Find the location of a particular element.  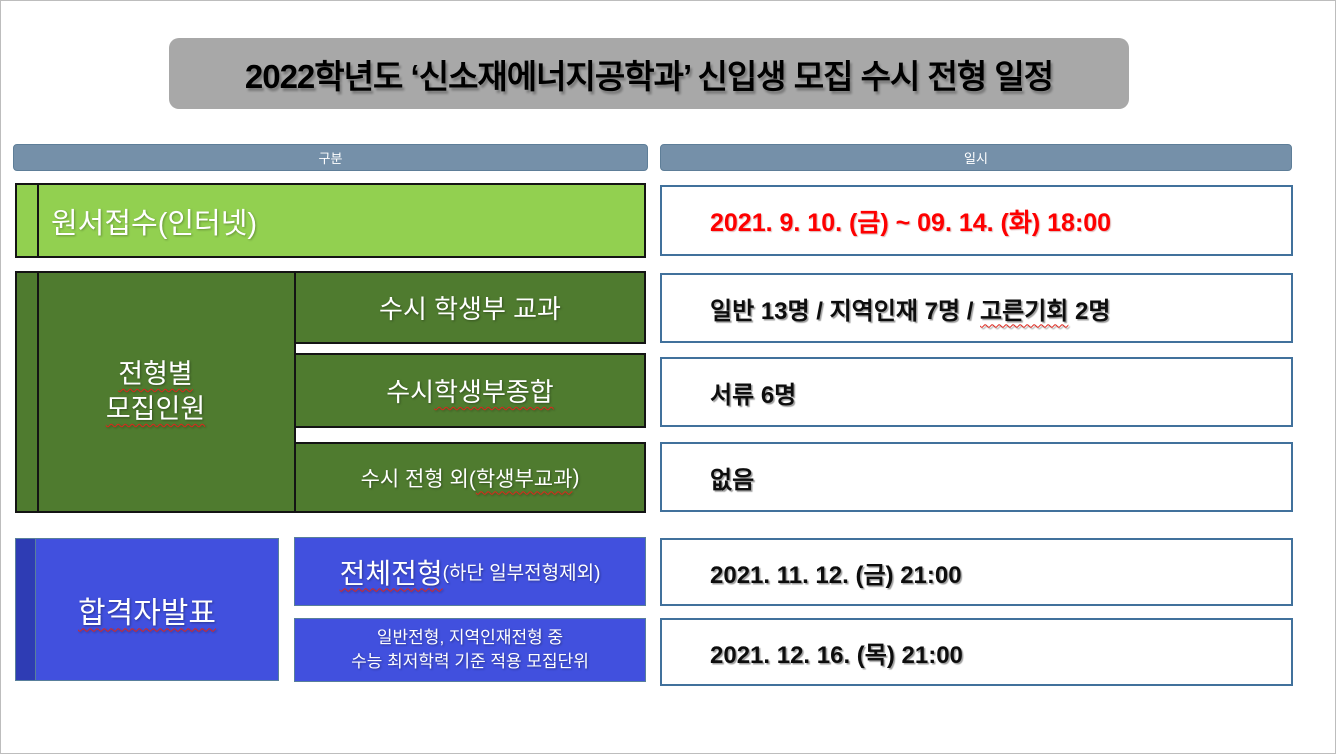

cell-announcement-date-all: 2021. 11. 12. (금) 21:00 is located at coordinates (976, 572).